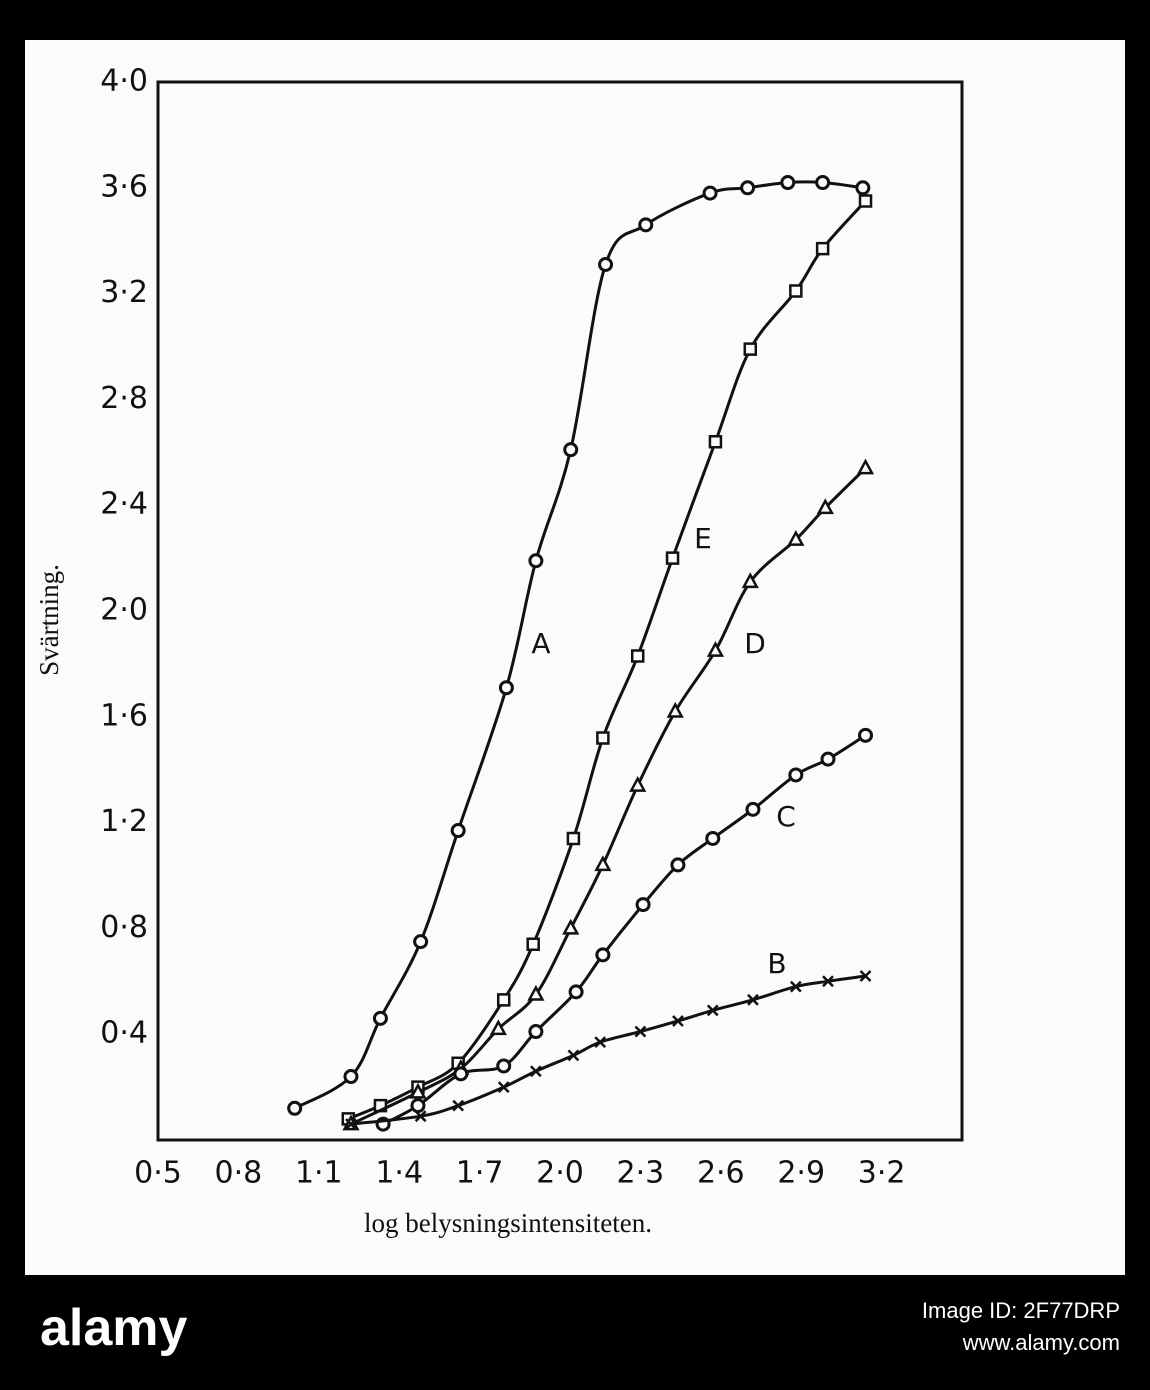 This screenshot has height=1390, width=1150. I want to click on y-tick-label: 0·4, so click(124, 1033).